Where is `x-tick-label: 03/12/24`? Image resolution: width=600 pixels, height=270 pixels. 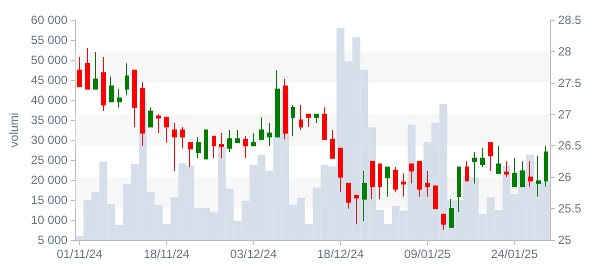
x-tick-label: 03/12/24 is located at coordinates (254, 254).